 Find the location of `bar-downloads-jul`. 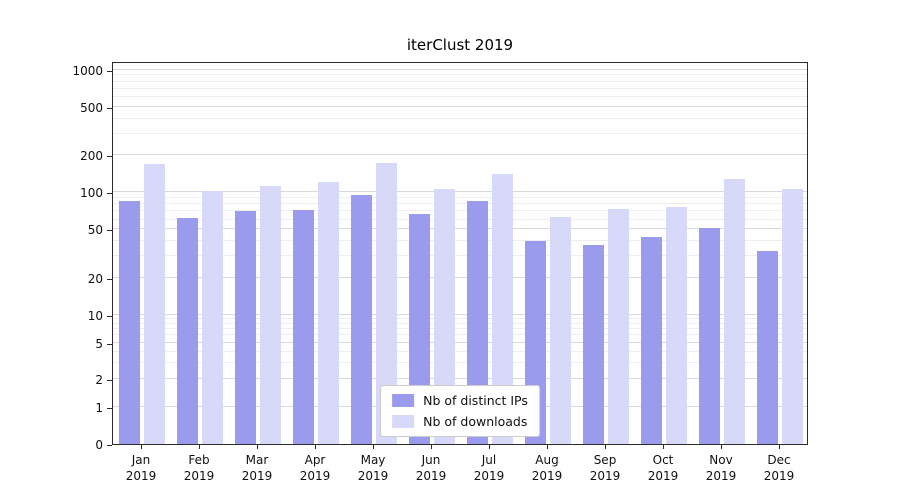

bar-downloads-jul is located at coordinates (502, 309).